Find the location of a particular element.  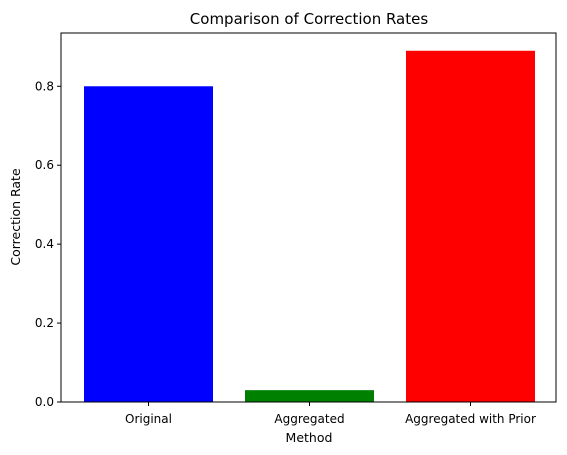

y-tick-label: 0.0 is located at coordinates (44, 402).